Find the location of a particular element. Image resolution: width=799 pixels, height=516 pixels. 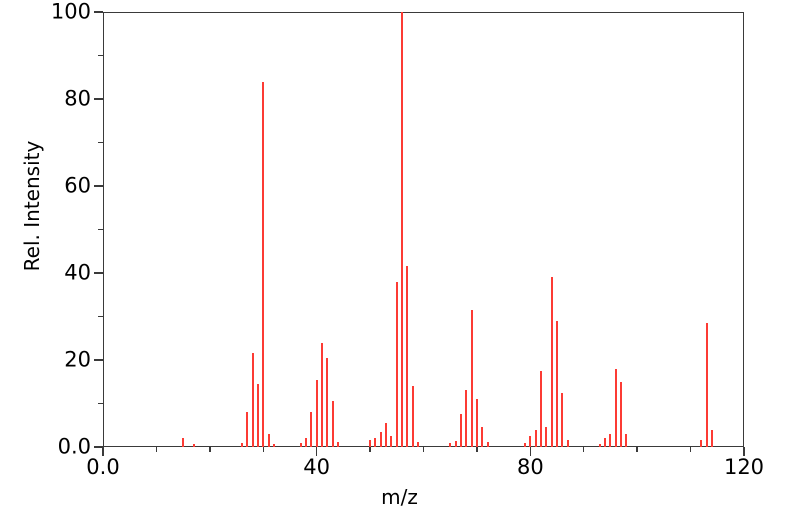

x-axis-tick-label: 80 is located at coordinates (530, 467).